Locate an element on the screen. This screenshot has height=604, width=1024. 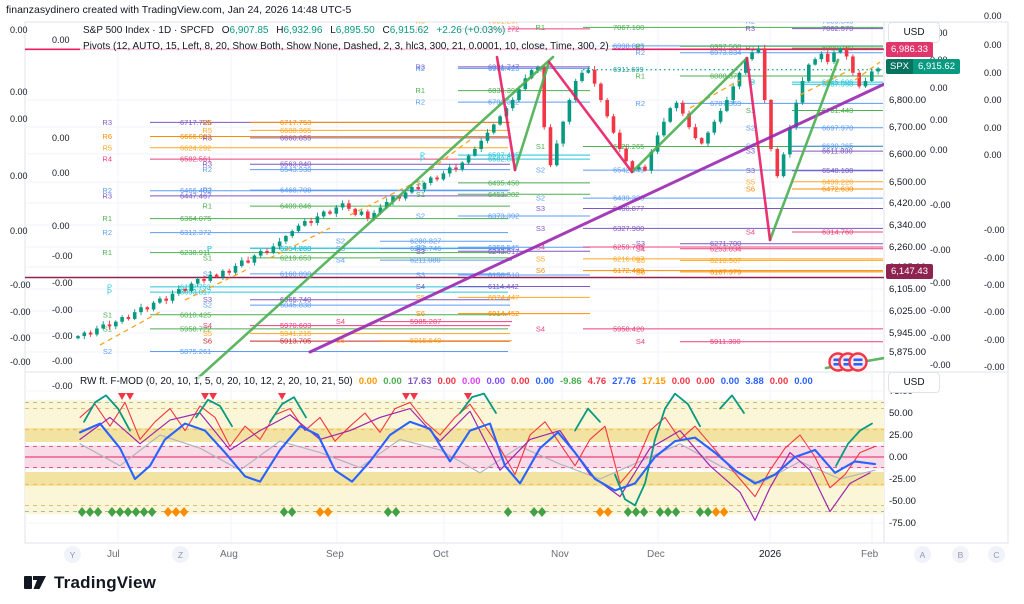
time-axis-label: Aug is located at coordinates (229, 554).